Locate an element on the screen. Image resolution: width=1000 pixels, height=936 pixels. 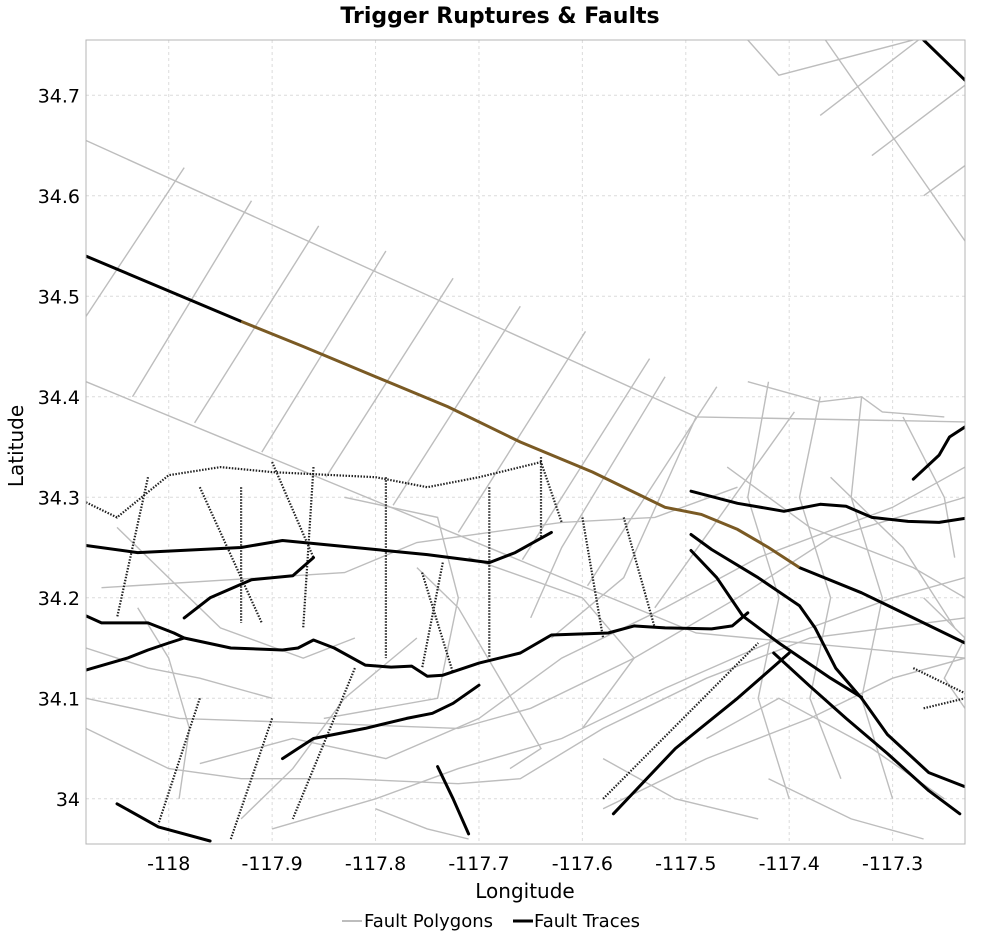
x-tick-label: -117.3 is located at coordinates (892, 864).